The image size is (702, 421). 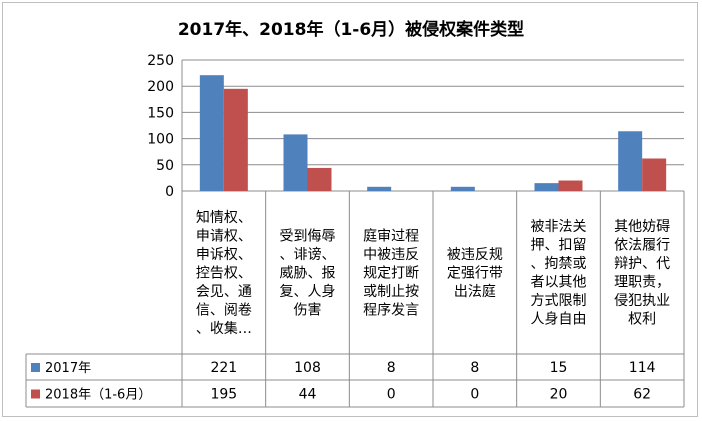 What do you see at coordinates (223, 395) in the screenshot?
I see `data-label: 195` at bounding box center [223, 395].